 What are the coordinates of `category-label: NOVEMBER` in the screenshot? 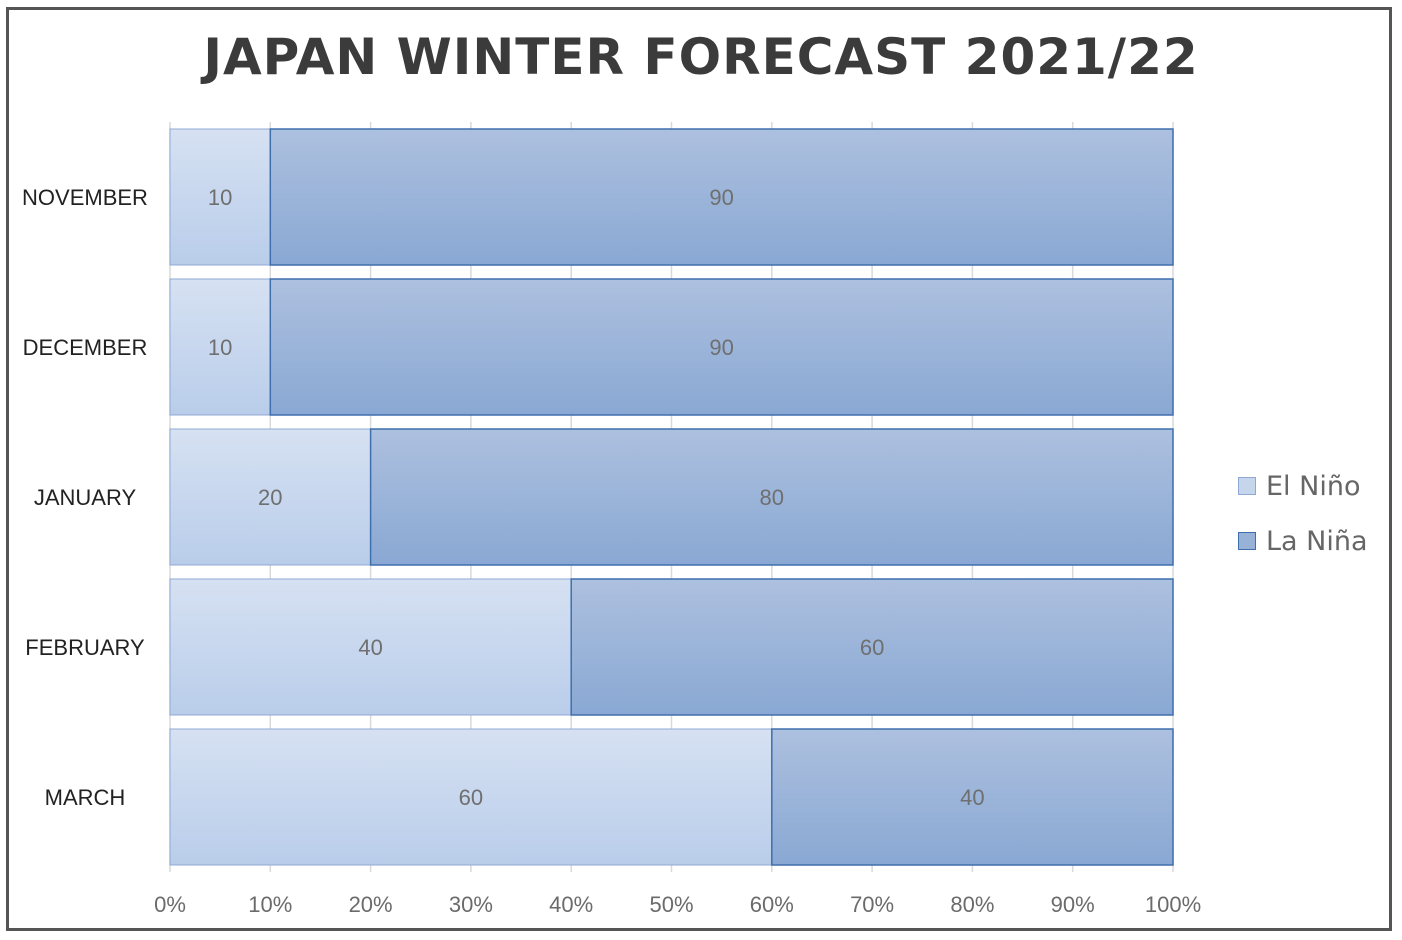 It's located at (85, 197).